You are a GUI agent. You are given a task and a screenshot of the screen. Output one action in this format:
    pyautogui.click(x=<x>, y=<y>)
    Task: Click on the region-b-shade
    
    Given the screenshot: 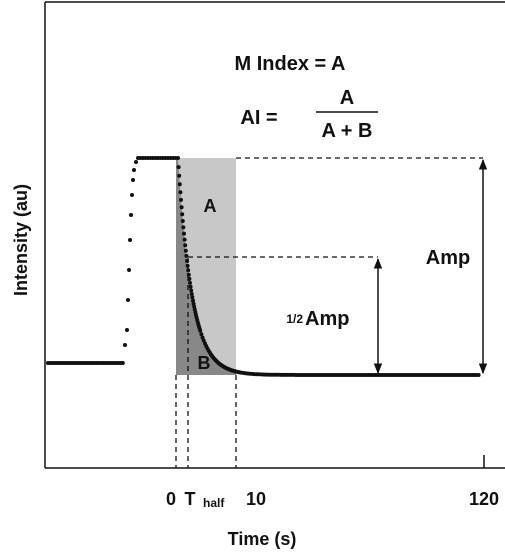 What is the action you would take?
    pyautogui.click(x=206, y=266)
    